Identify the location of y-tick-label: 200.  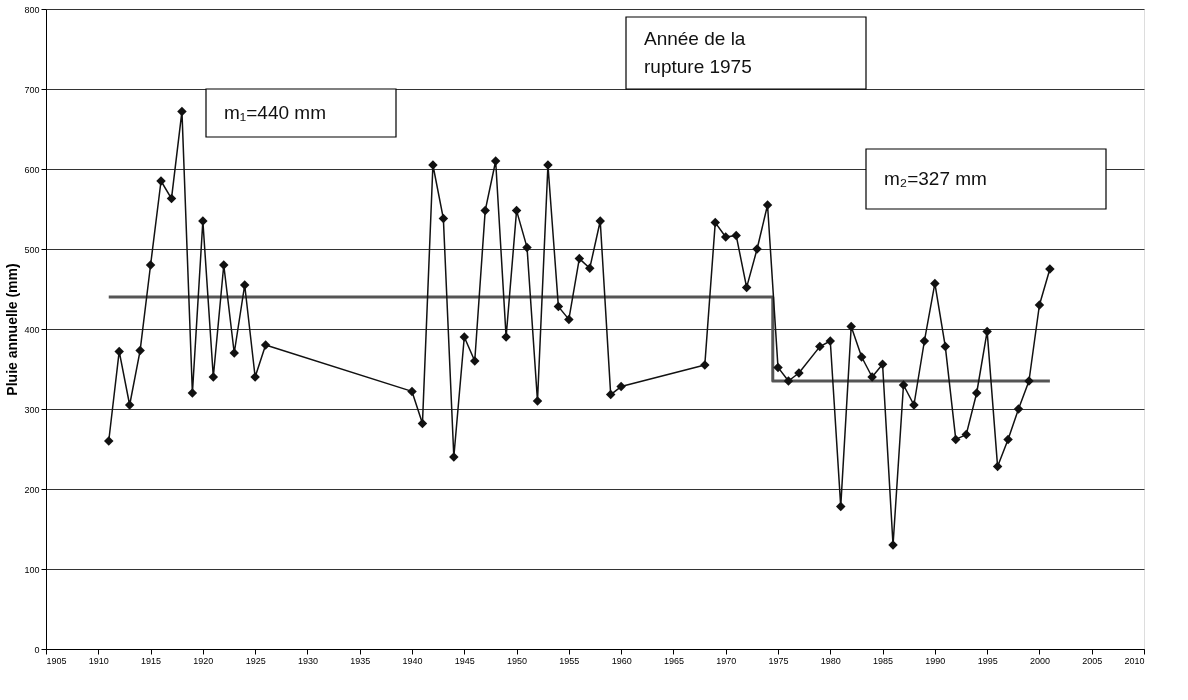
(32, 489).